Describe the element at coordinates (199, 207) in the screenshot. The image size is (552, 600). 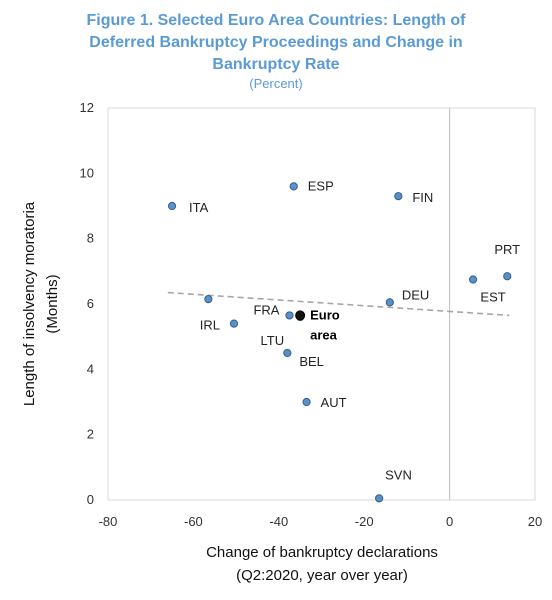
I see `point-label-ita: ITA` at that location.